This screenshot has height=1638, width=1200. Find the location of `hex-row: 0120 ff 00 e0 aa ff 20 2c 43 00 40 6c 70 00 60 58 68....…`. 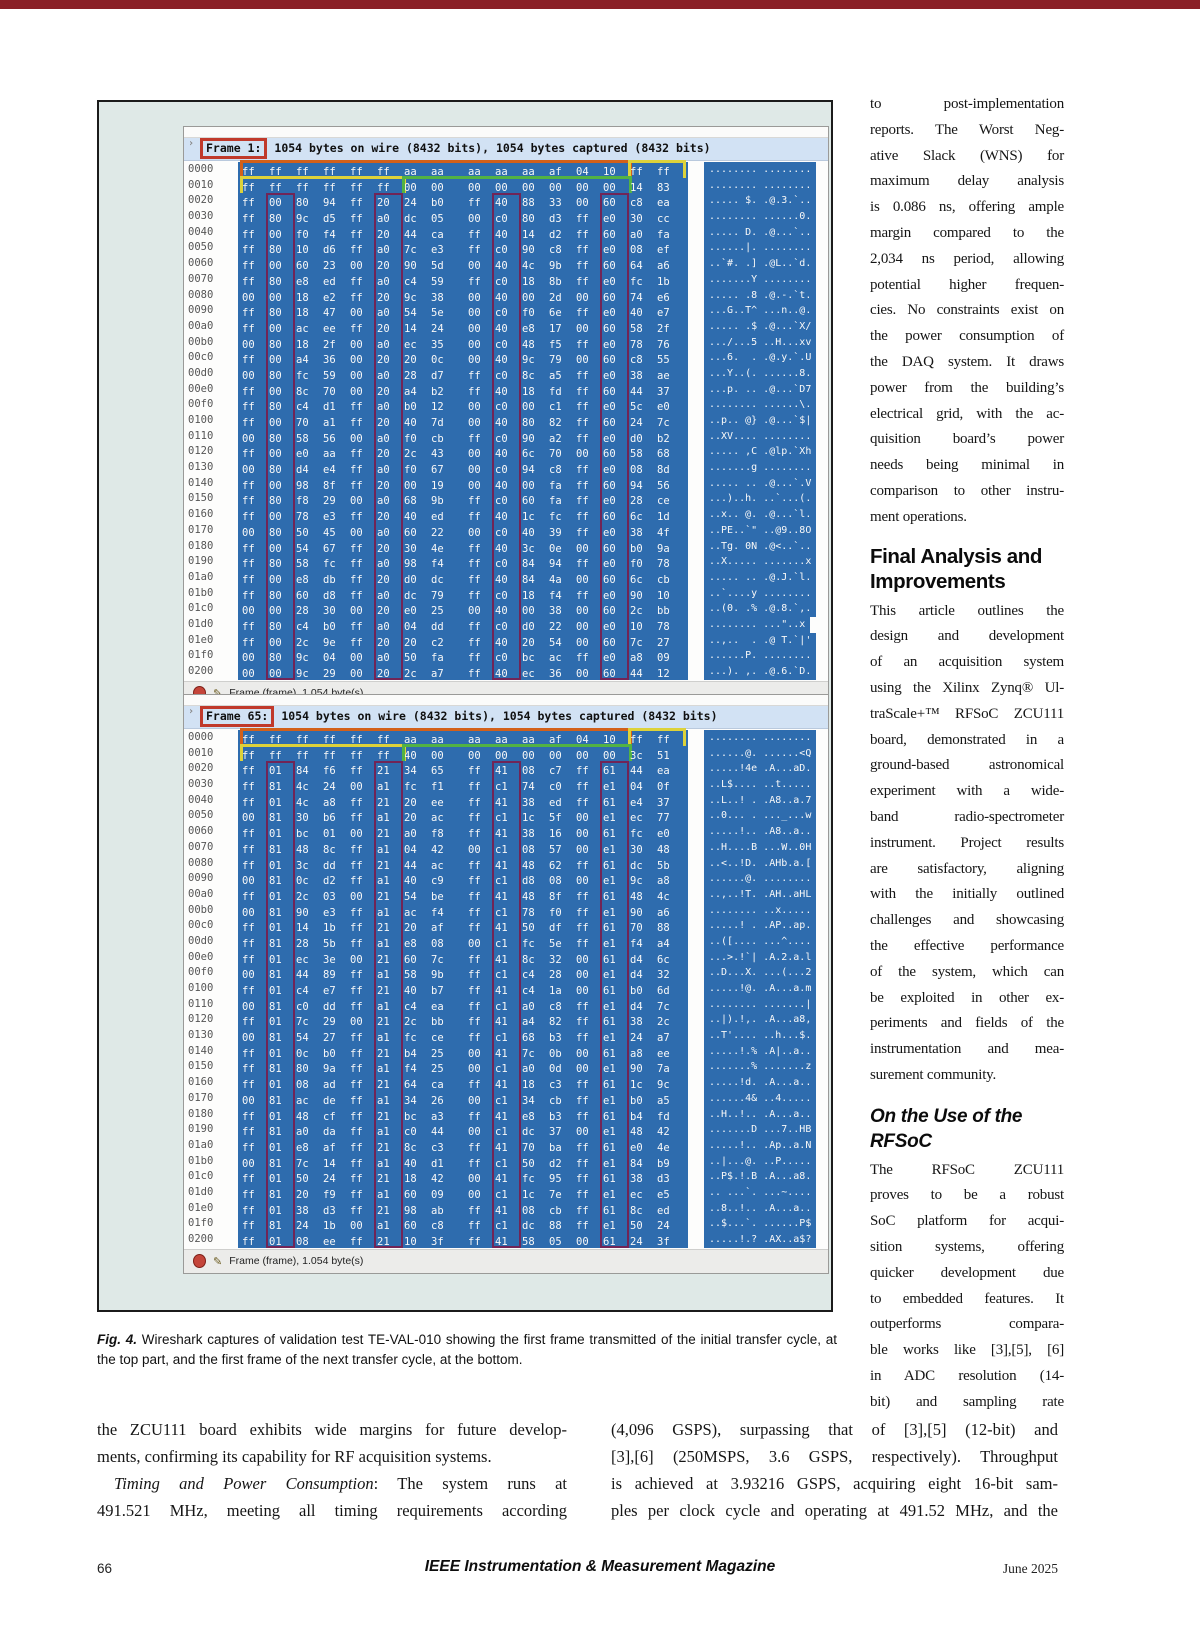

hex-row: 0120 ff 00 e0 aa ff 20 2c 43 00 40 6c 70 00 60 58 68....… is located at coordinates (507, 452).